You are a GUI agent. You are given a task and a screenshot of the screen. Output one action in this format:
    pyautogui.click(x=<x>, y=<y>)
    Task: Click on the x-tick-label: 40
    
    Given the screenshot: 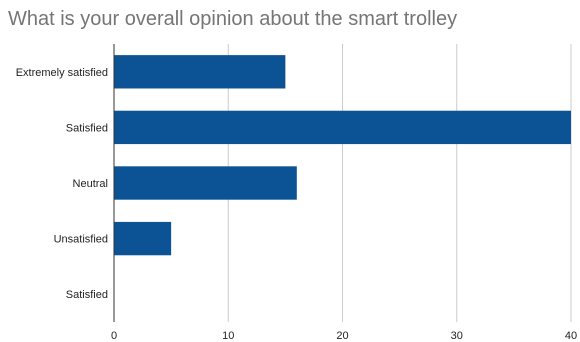 What is the action you would take?
    pyautogui.click(x=571, y=336)
    